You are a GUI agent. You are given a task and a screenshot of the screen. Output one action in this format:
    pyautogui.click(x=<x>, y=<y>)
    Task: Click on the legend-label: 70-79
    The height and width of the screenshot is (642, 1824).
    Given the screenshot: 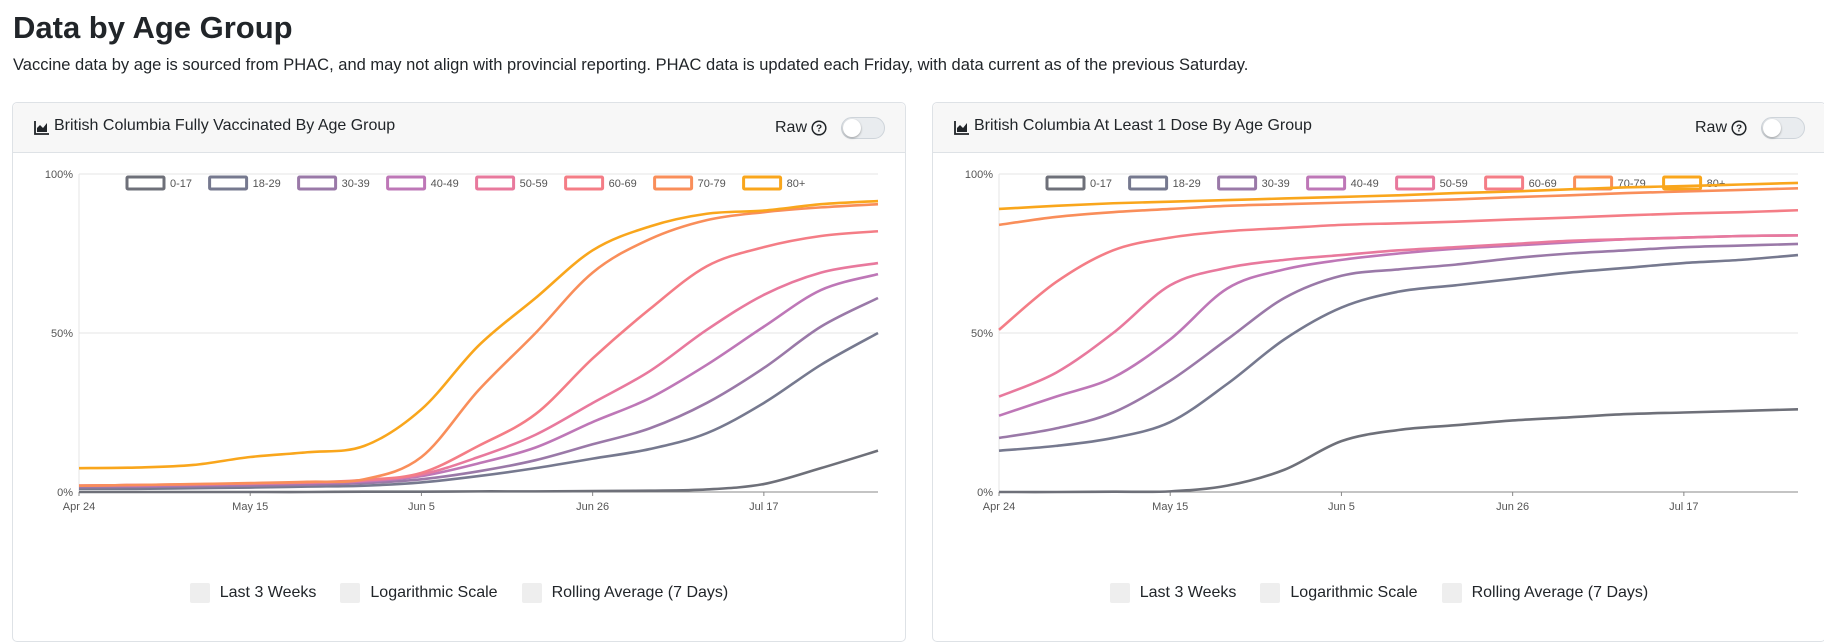 What is the action you would take?
    pyautogui.click(x=712, y=184)
    